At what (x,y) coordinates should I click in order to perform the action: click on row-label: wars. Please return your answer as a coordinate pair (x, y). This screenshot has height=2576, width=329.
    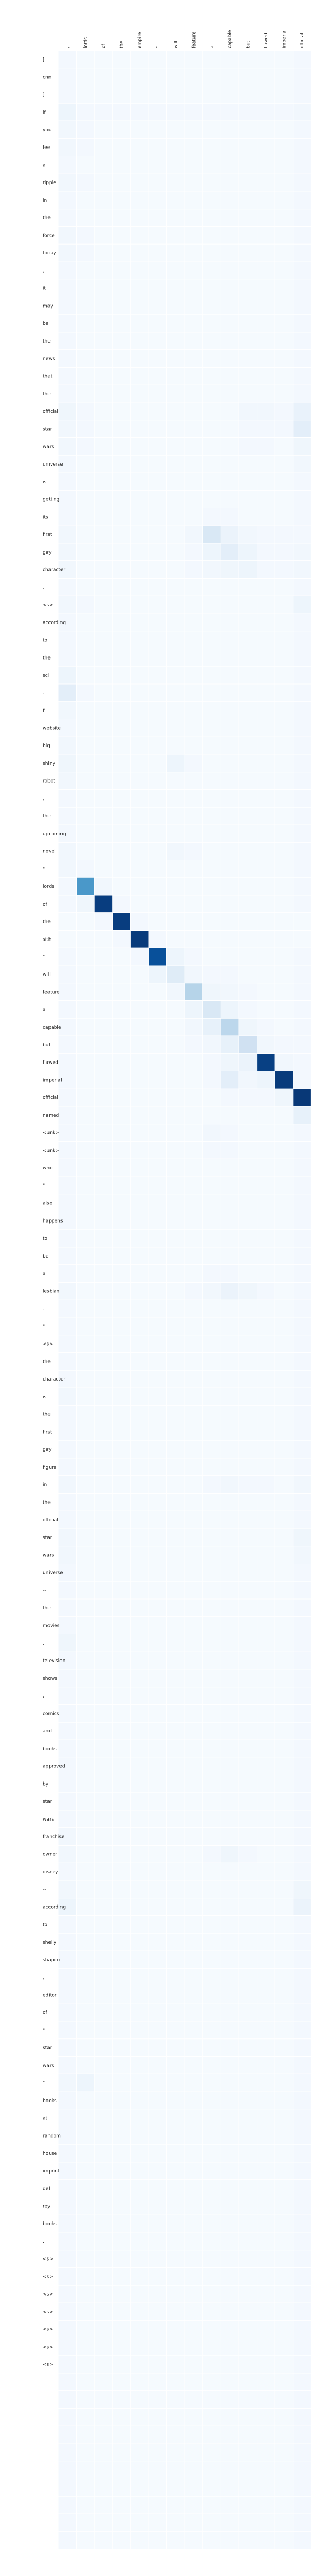
    Looking at the image, I should click on (48, 1555).